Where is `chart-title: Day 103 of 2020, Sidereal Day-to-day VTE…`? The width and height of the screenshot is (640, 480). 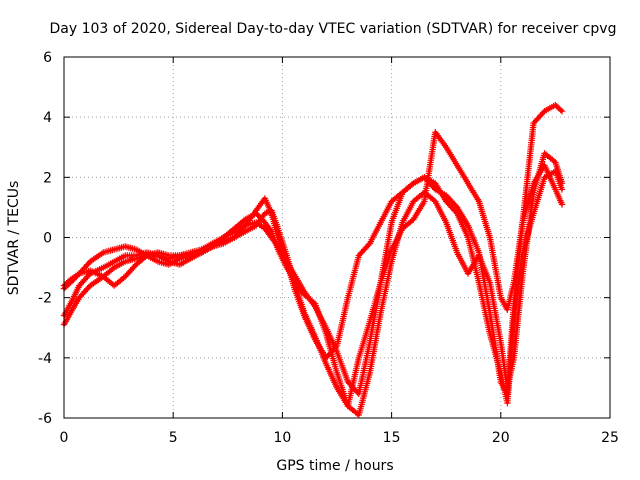 chart-title: Day 103 of 2020, Sidereal Day-to-day VTE… is located at coordinates (333, 29).